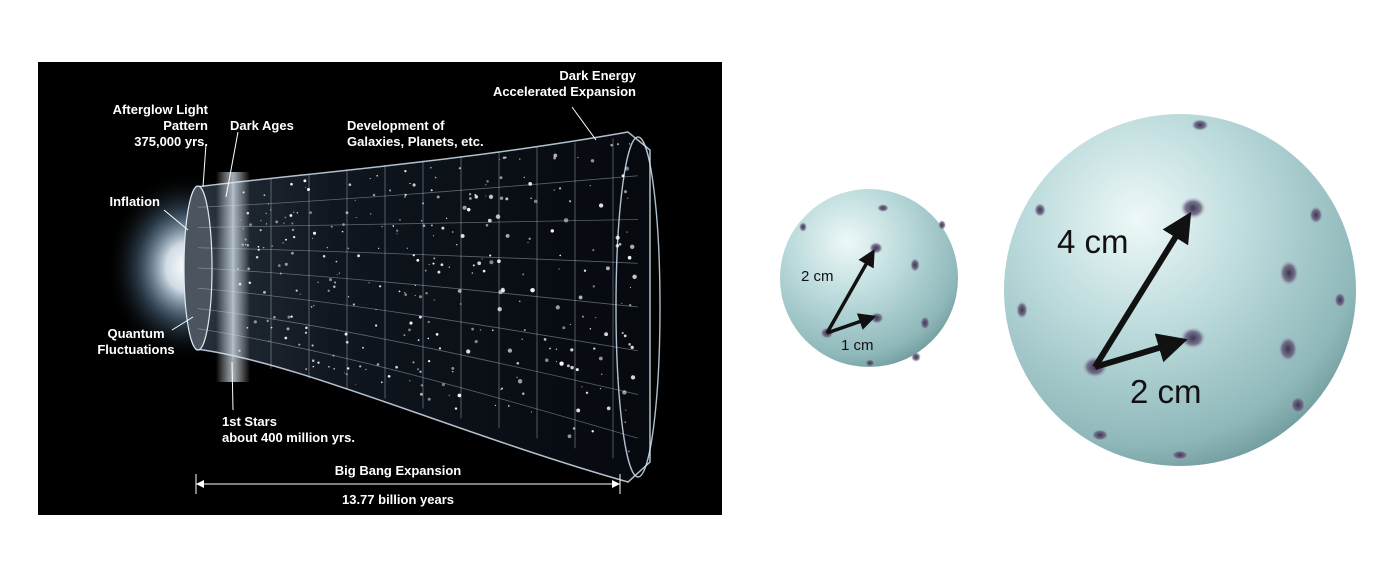  I want to click on large-sphere-short-label: 2 cm, so click(1166, 391).